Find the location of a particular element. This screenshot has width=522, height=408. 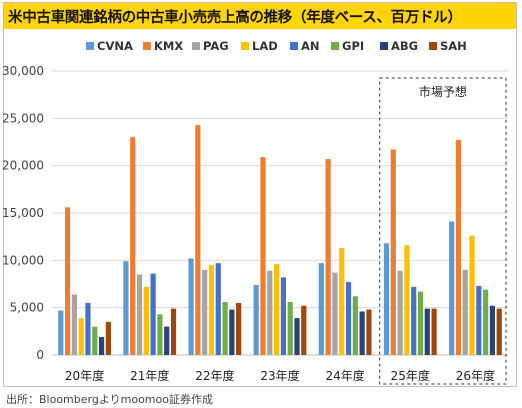

x-category-label: 23年度 is located at coordinates (279, 375).